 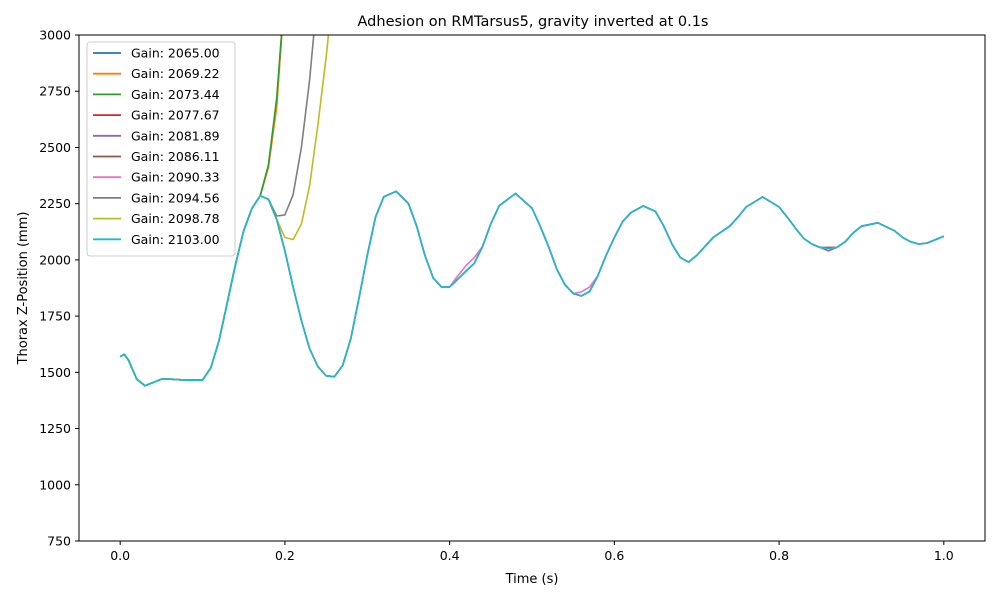 What do you see at coordinates (55, 35) in the screenshot?
I see `y-tick-label: 3000` at bounding box center [55, 35].